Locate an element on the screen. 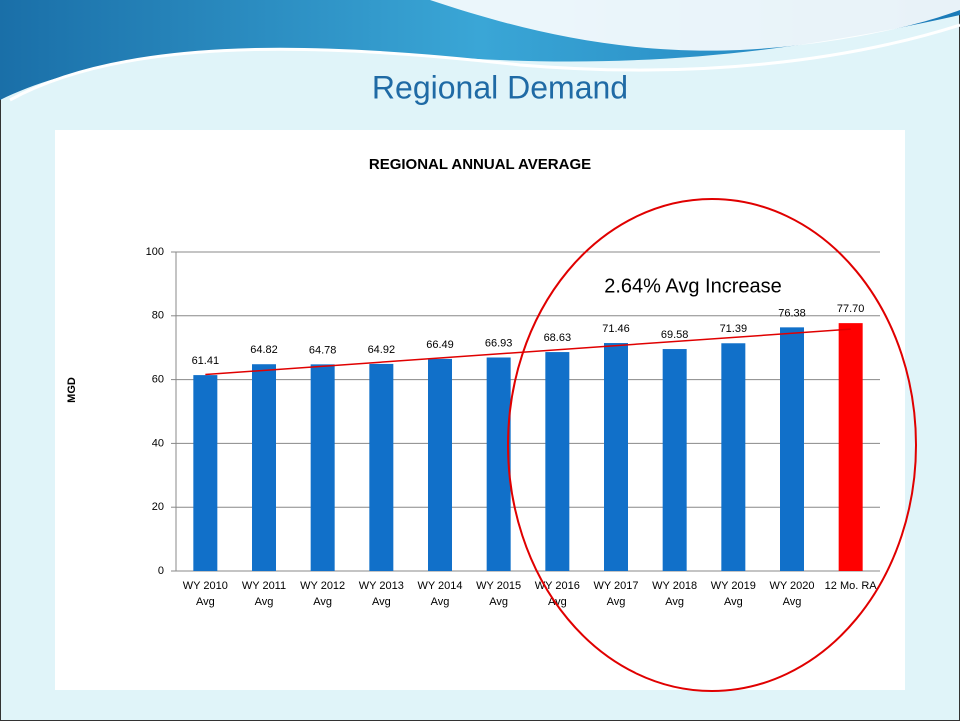  value-label: 68.63 is located at coordinates (558, 338).